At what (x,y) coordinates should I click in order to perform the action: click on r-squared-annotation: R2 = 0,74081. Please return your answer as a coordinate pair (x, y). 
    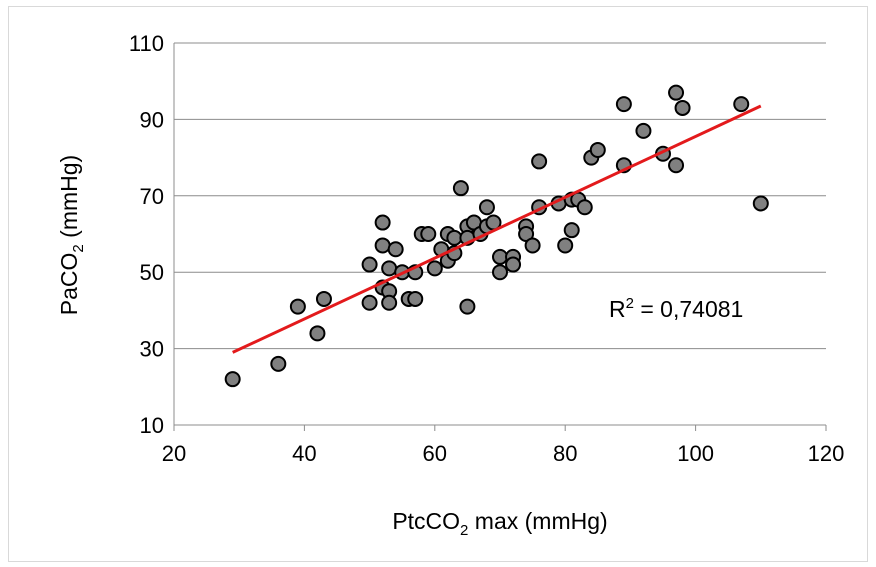
    Looking at the image, I should click on (676, 308).